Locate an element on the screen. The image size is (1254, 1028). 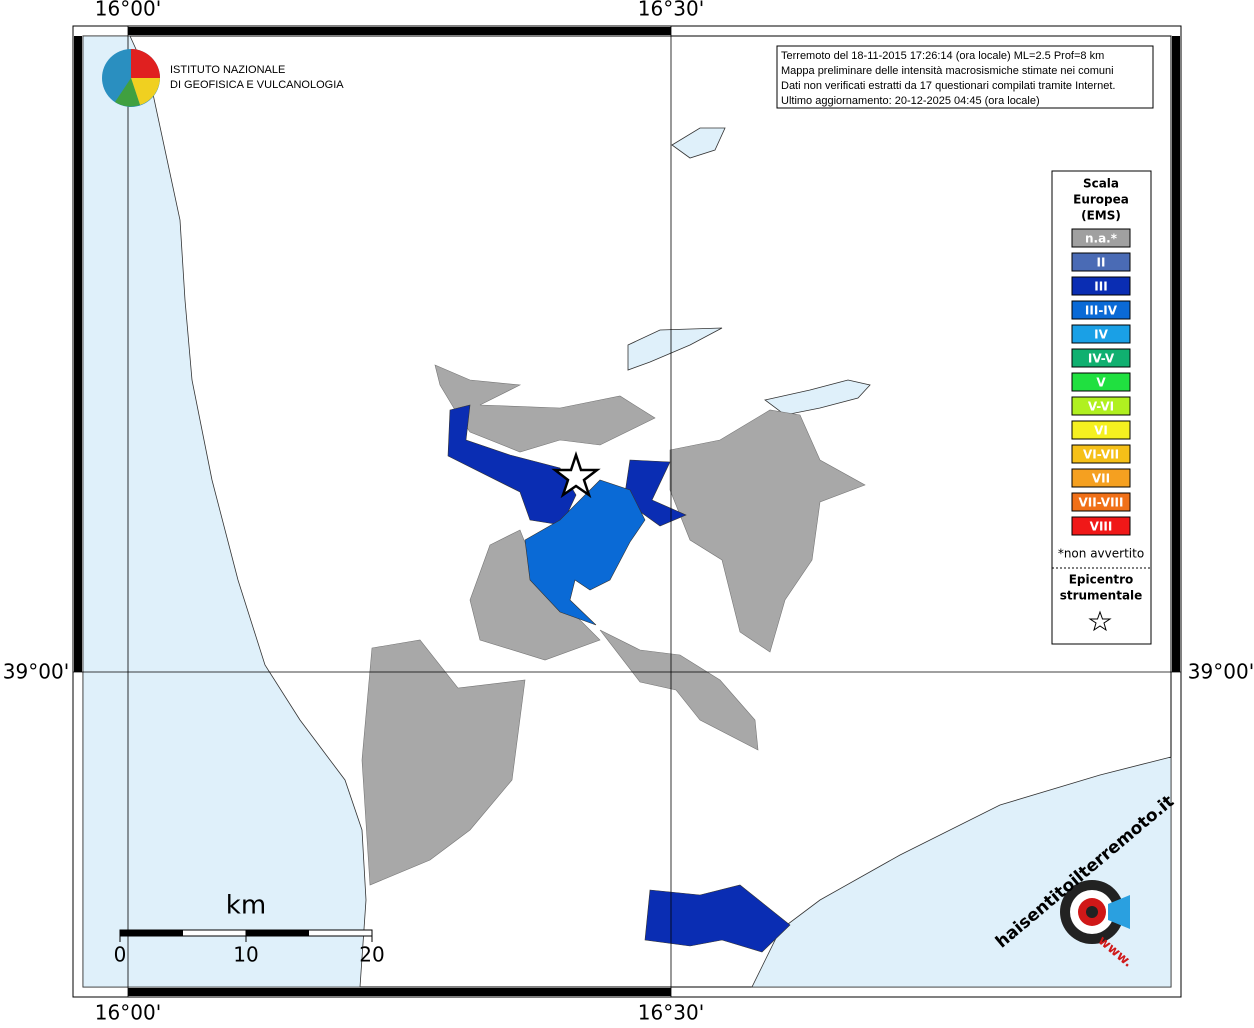
legend-label: VI is located at coordinates (1101, 431).